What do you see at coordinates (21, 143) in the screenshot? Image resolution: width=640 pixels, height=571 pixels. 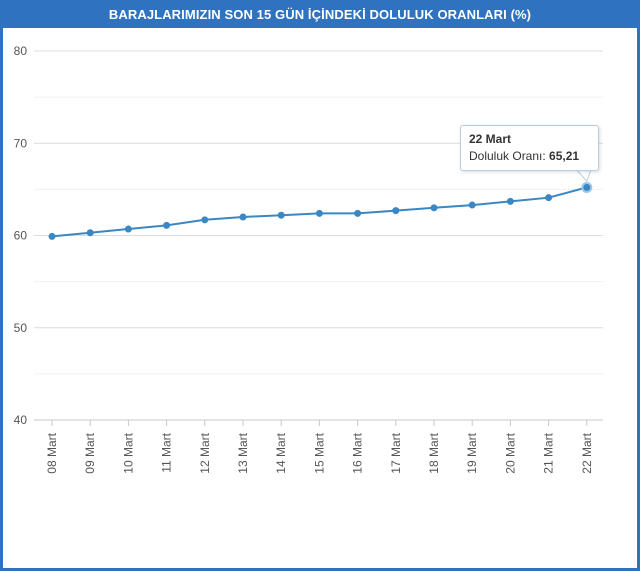 I see `y-tick-label: 70` at bounding box center [21, 143].